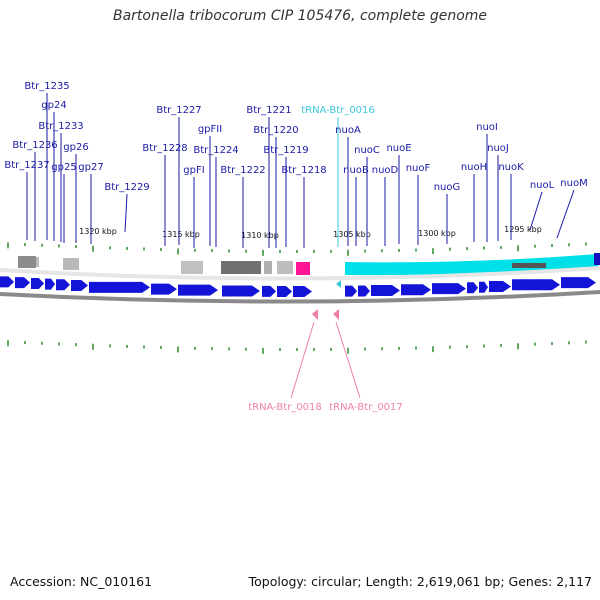  Describe the element at coordinates (268, 110) in the screenshot. I see `gene-label: Btr_1221` at that location.